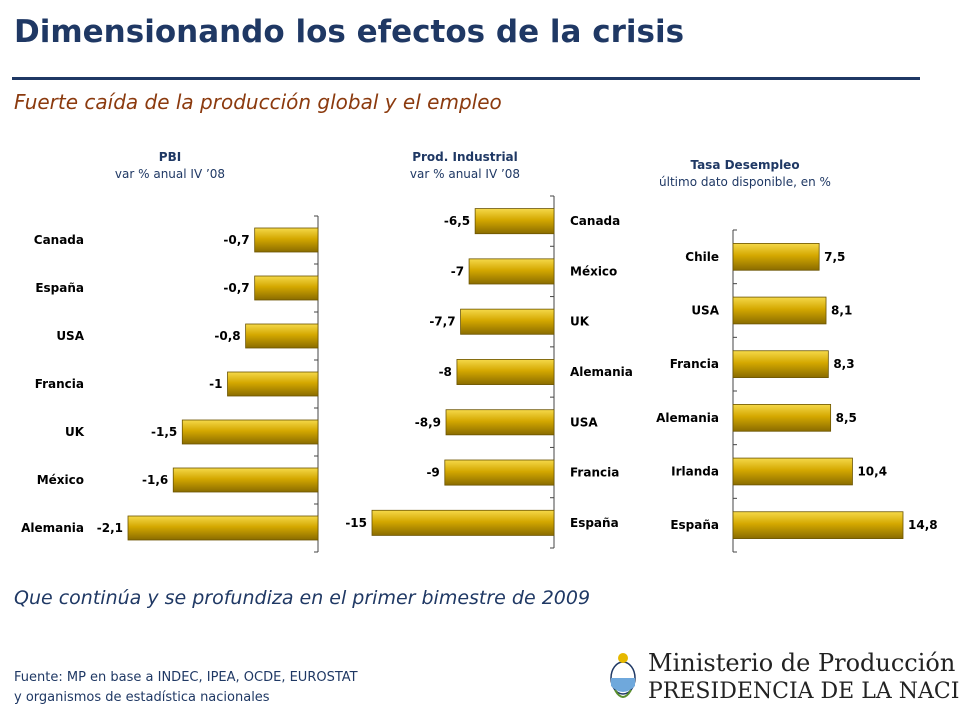  I want to click on chart-pbi-header: PBI var % anual IV ’08, so click(170, 165).